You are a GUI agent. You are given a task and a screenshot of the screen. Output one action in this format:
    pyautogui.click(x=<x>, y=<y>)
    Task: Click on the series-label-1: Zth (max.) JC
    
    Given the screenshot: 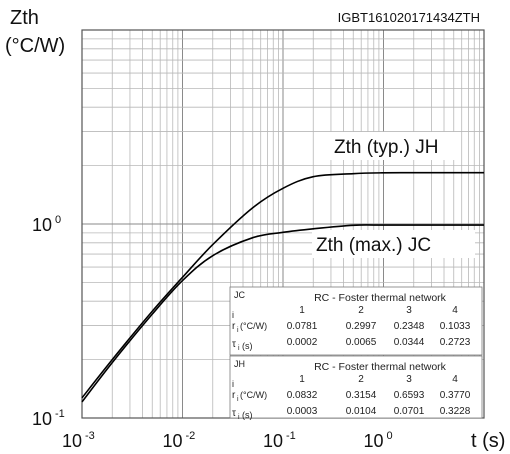 What is the action you would take?
    pyautogui.click(x=373, y=245)
    